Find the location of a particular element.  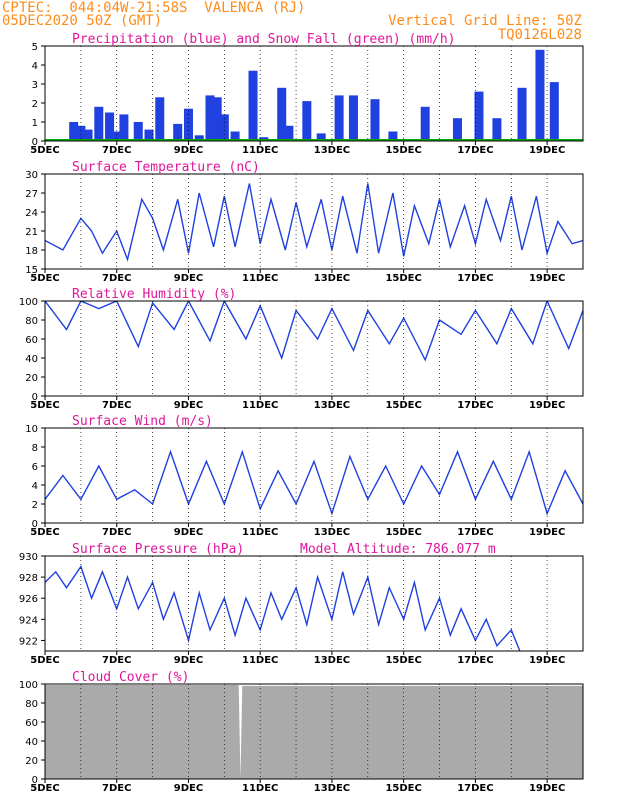

y-tick-label: 5 is located at coordinates (35, 47).